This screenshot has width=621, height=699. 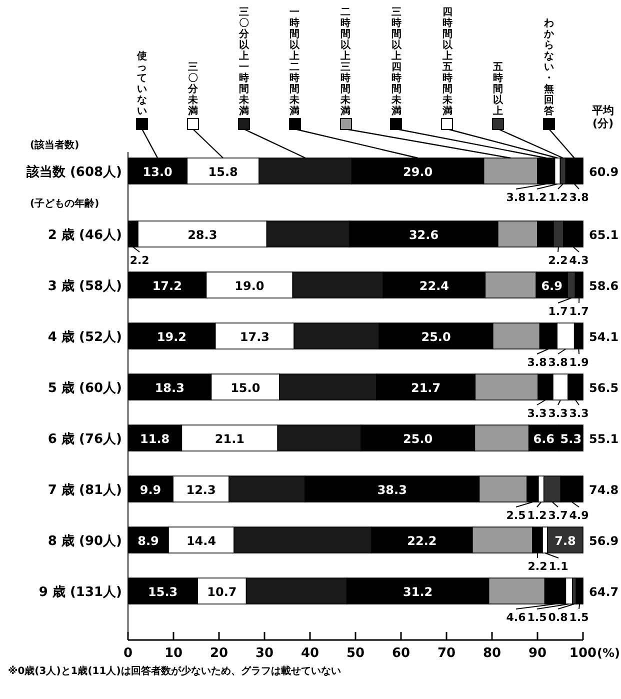 What do you see at coordinates (163, 592) in the screenshot?
I see `data-label: 15.3` at bounding box center [163, 592].